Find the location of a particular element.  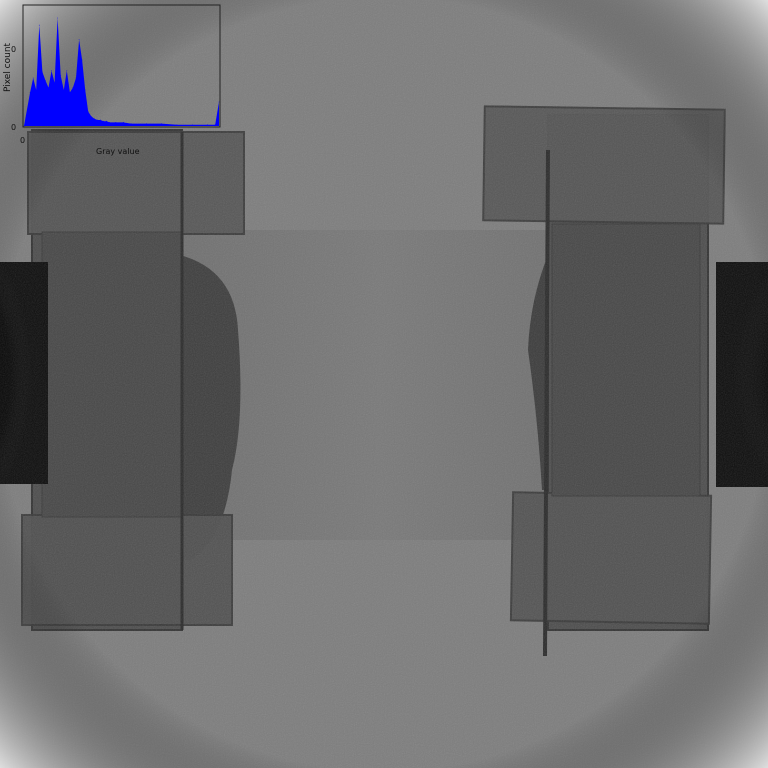

histogram-area is located at coordinates (121, 72).